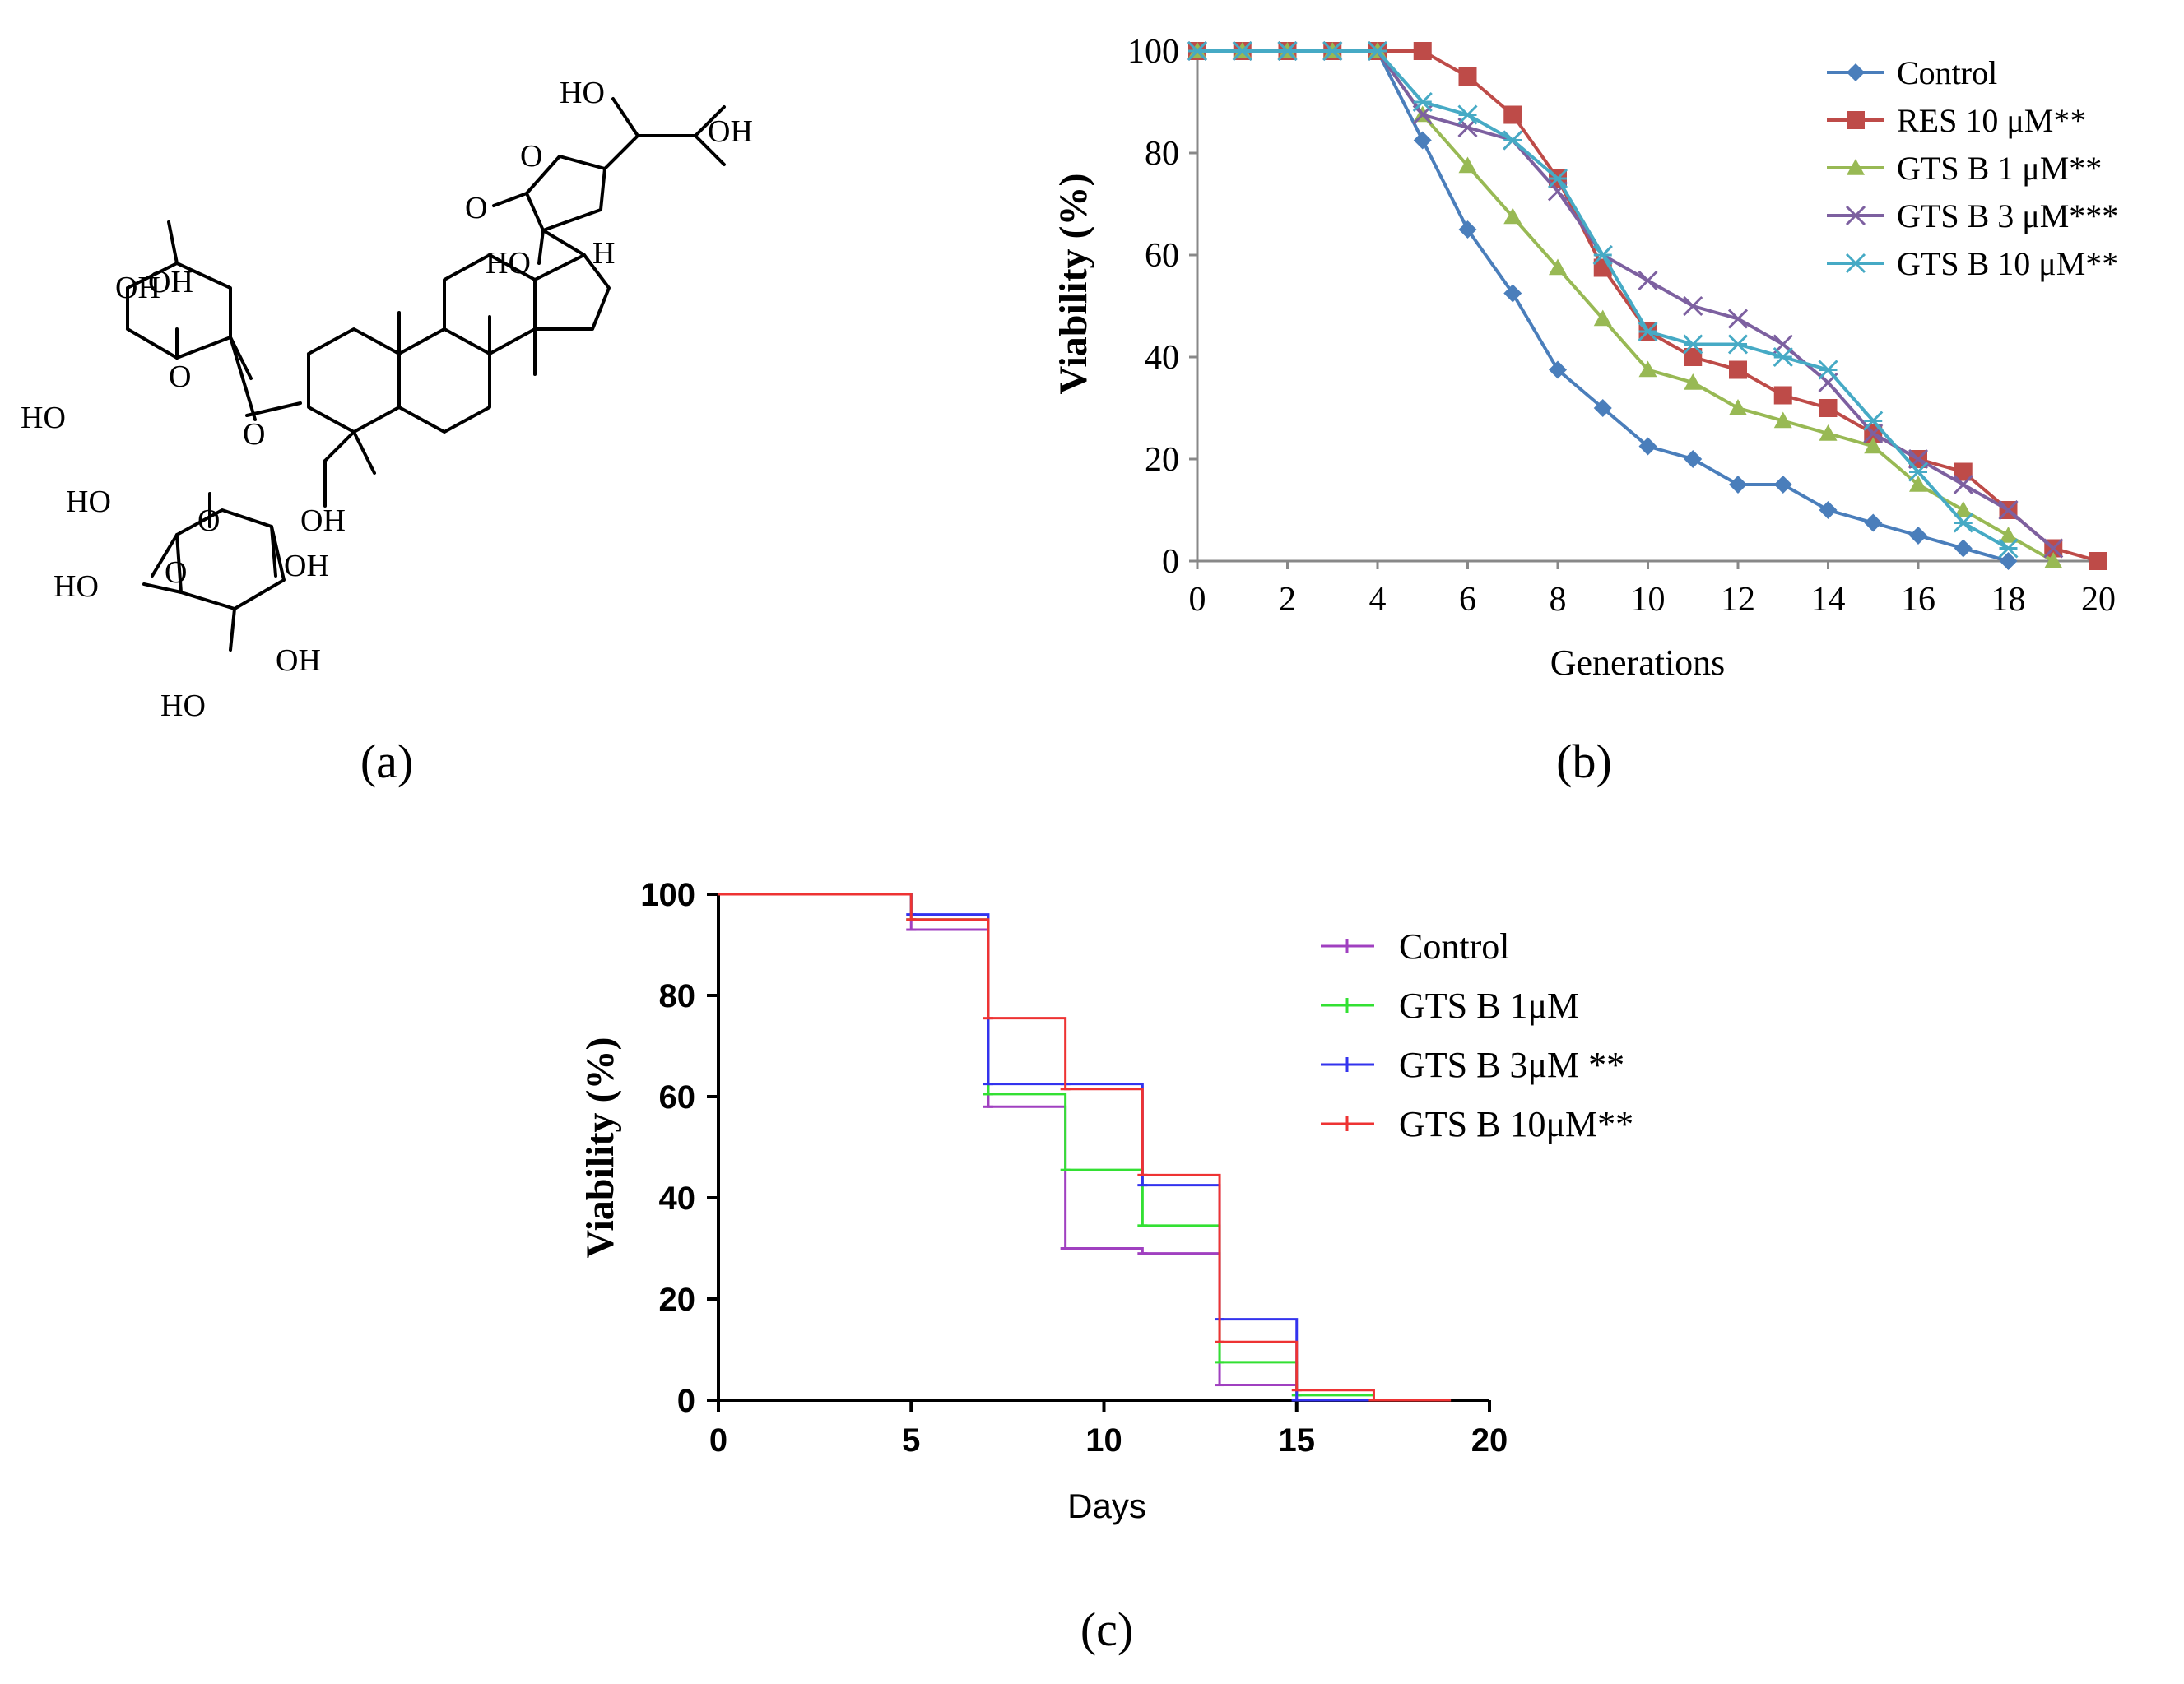 The width and height of the screenshot is (2184, 1684). I want to click on y-tick-label-b: 60, so click(1162, 256).